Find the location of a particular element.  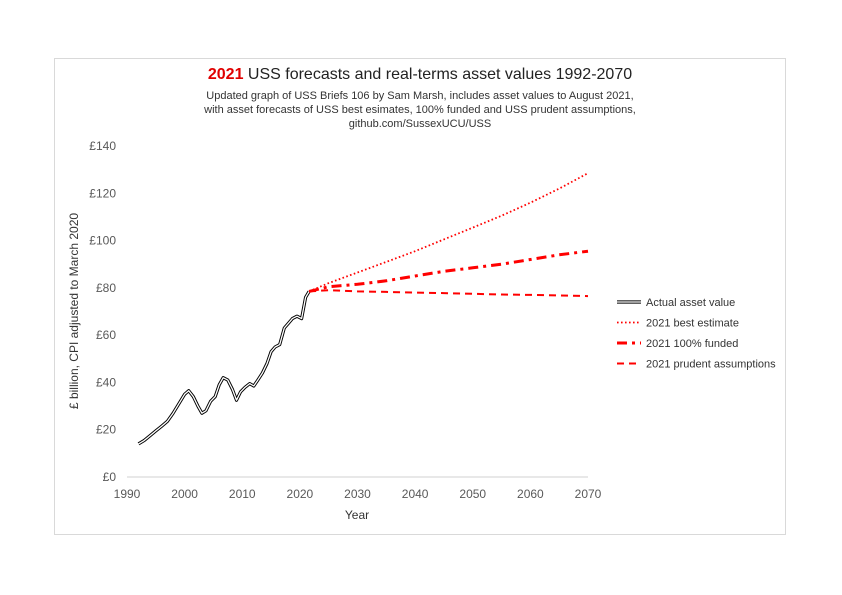

legend-item-2021-best-estimate-label: 2021 best estimate is located at coordinates (692, 324).